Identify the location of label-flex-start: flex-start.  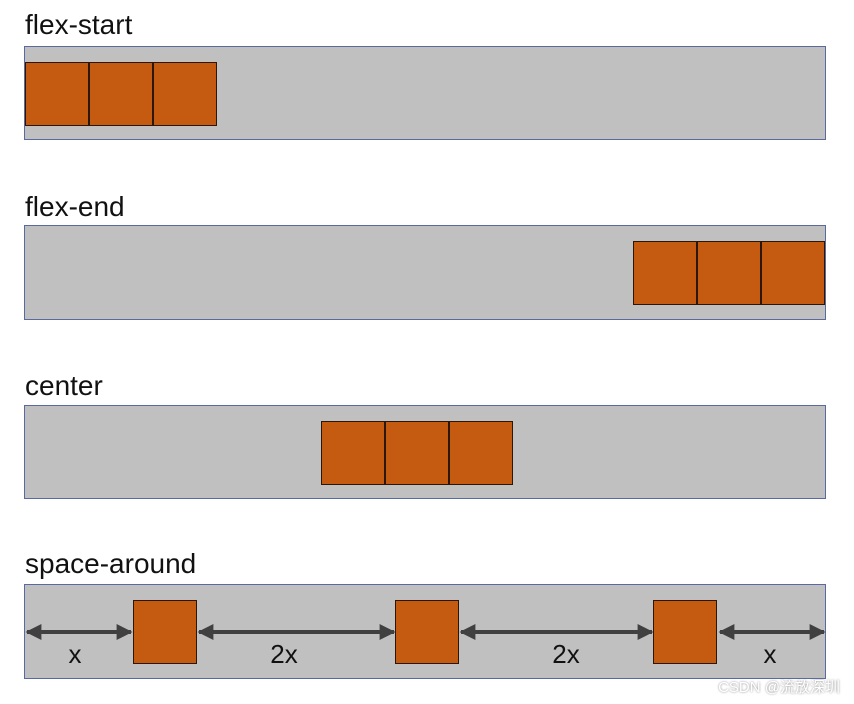
(79, 24).